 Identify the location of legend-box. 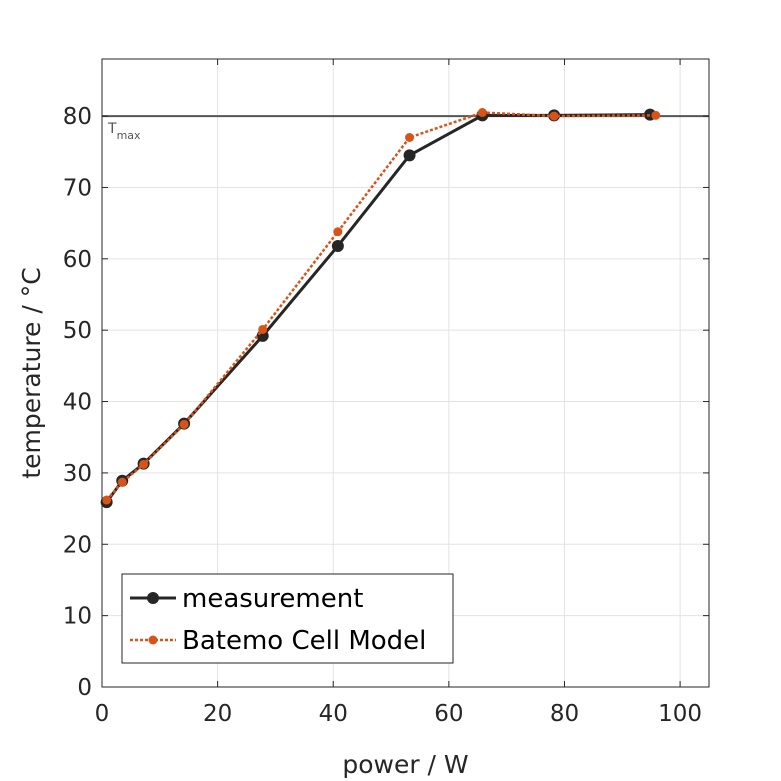
(287, 618).